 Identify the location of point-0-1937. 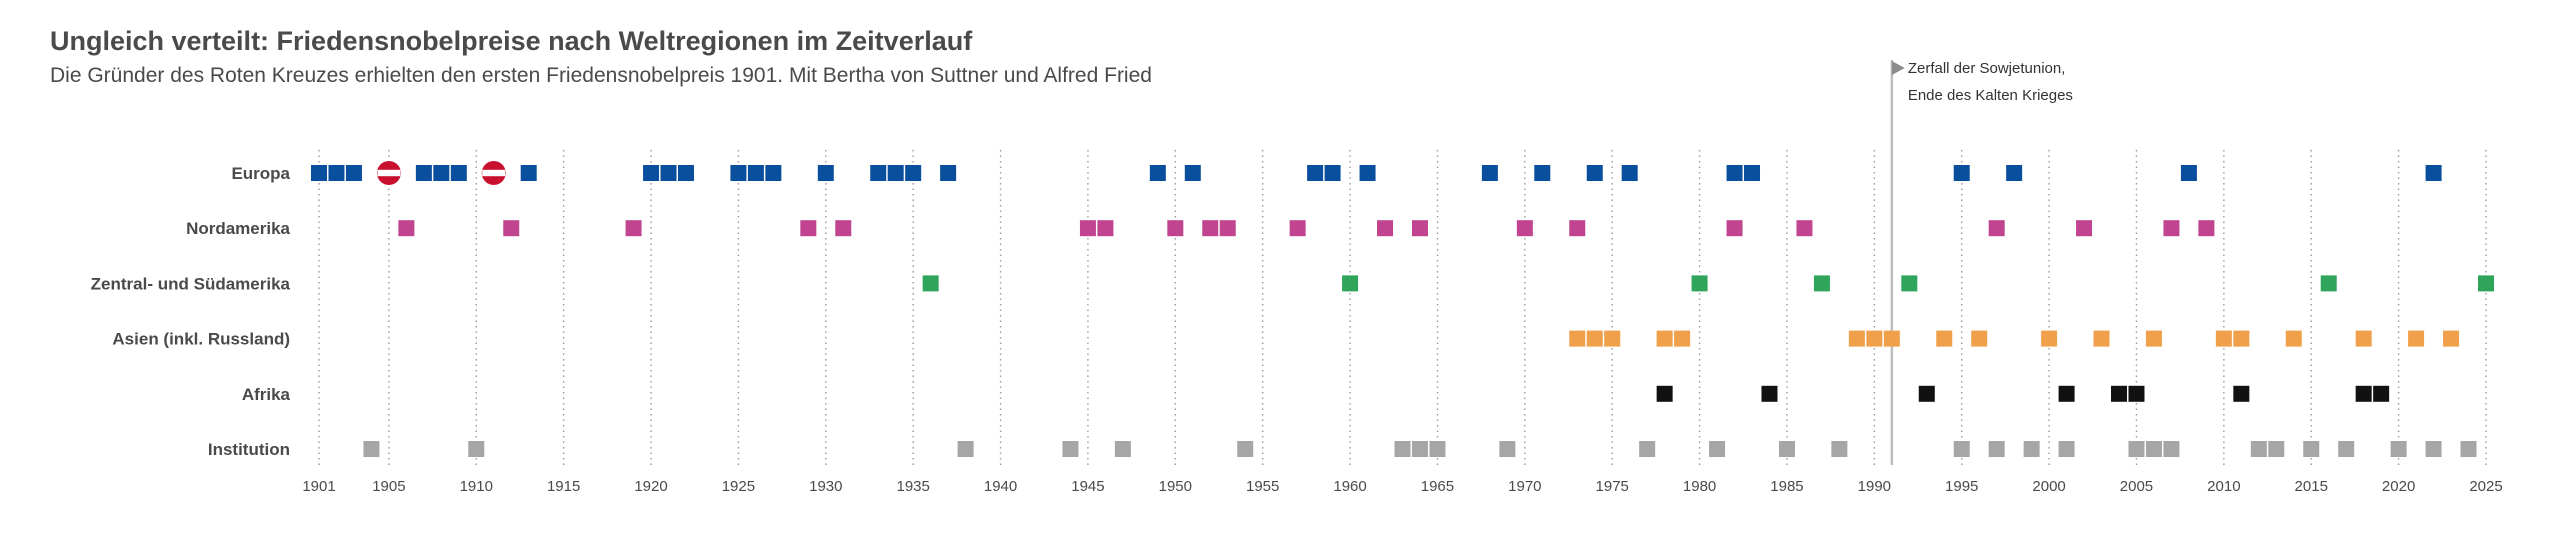
(948, 173).